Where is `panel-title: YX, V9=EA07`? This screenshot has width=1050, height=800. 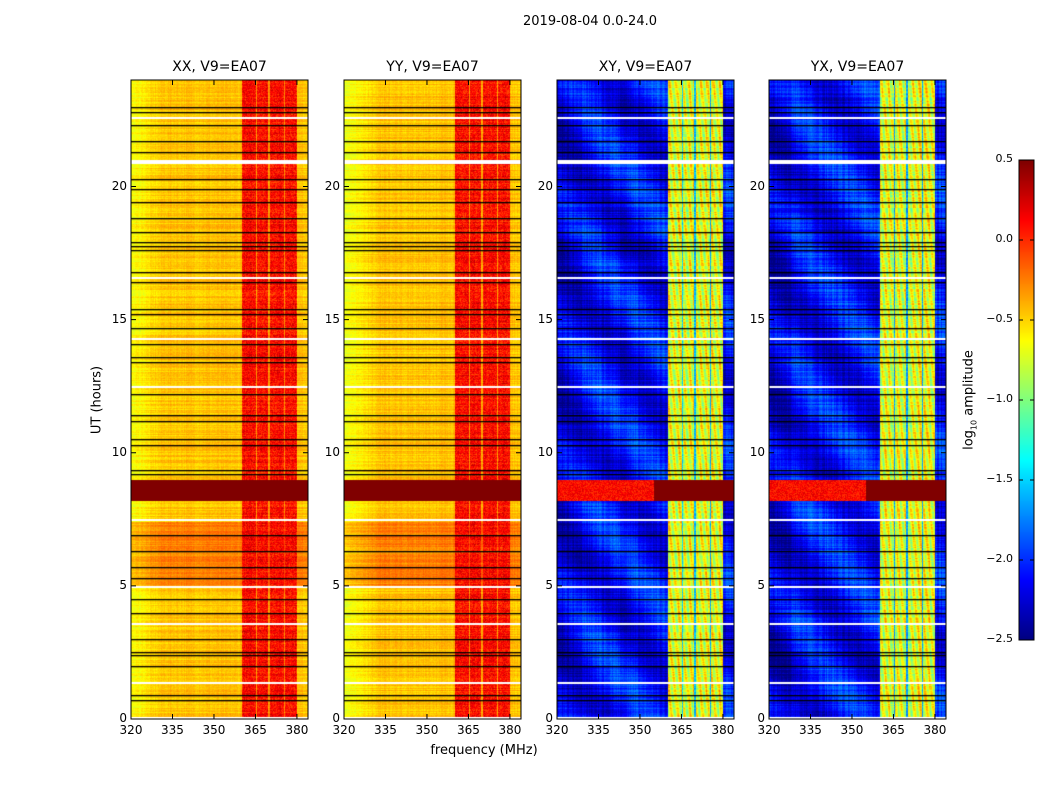
panel-title: YX, V9=EA07 is located at coordinates (857, 67).